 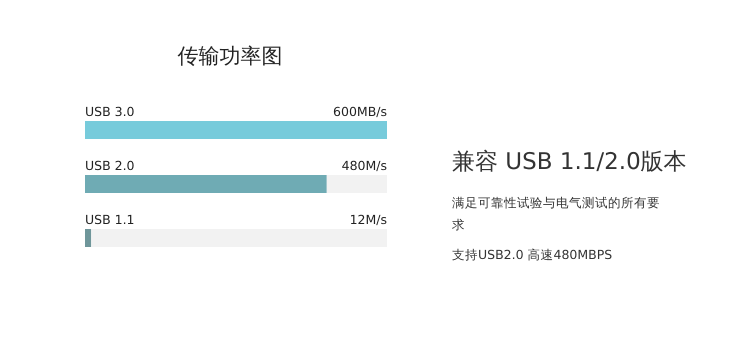 What do you see at coordinates (230, 56) in the screenshot?
I see `chart-title: 传输功率图` at bounding box center [230, 56].